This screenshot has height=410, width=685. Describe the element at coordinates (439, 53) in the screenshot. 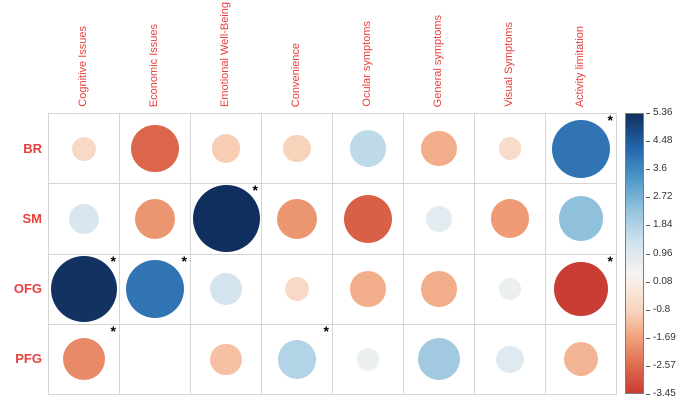

I see `column-header-general-symptoms: General symptoms` at that location.